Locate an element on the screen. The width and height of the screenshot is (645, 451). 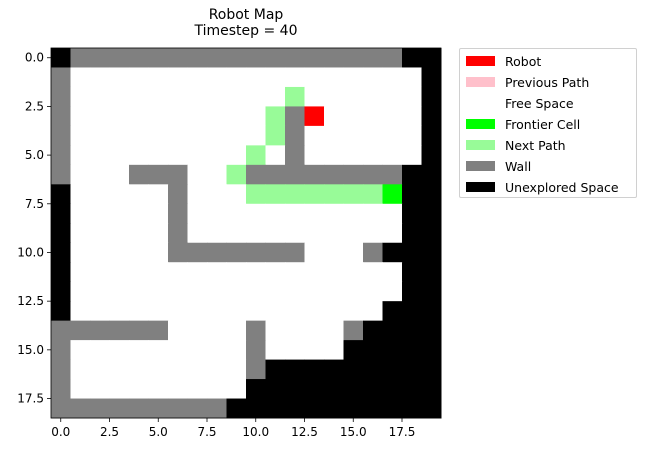
y-tick-label: 17.5 is located at coordinates (30, 399).